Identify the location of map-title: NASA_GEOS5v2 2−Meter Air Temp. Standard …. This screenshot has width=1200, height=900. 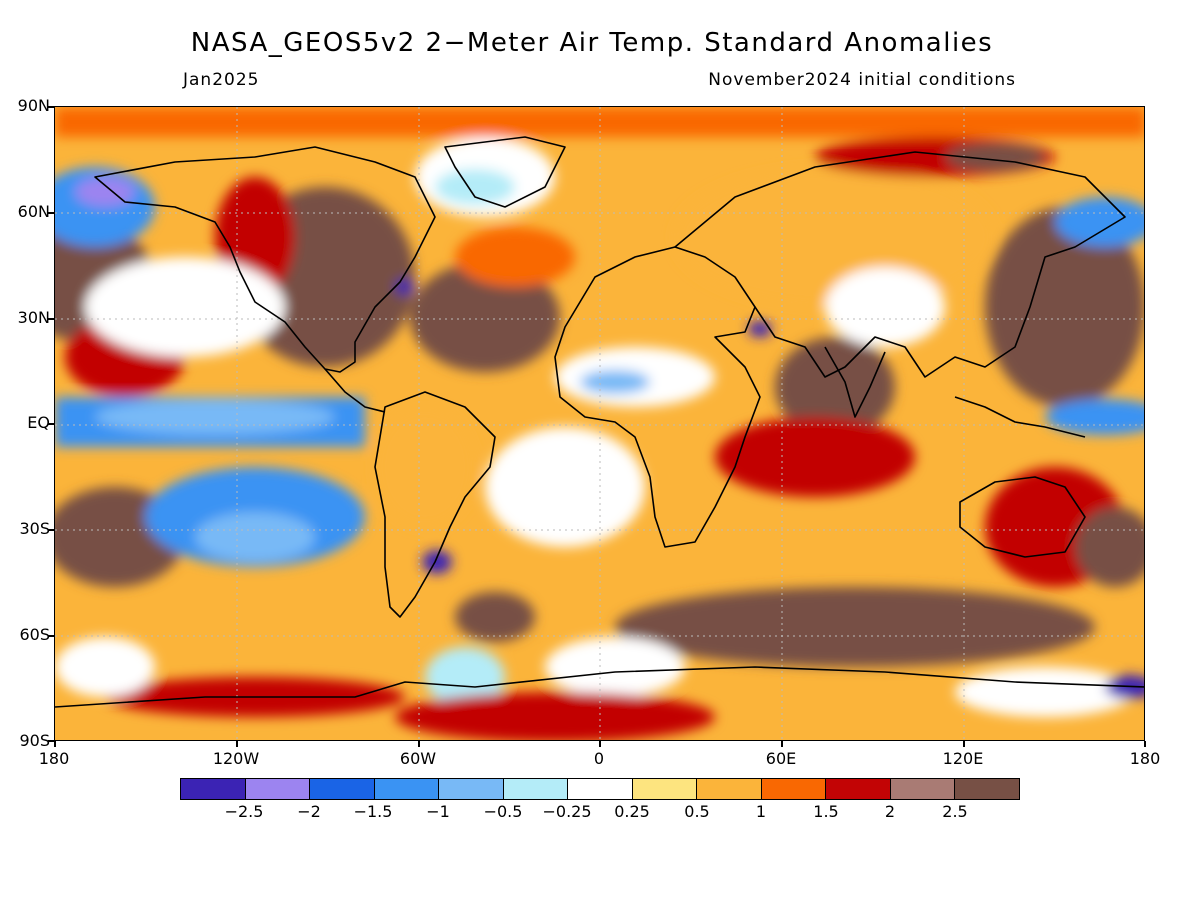
(592, 43).